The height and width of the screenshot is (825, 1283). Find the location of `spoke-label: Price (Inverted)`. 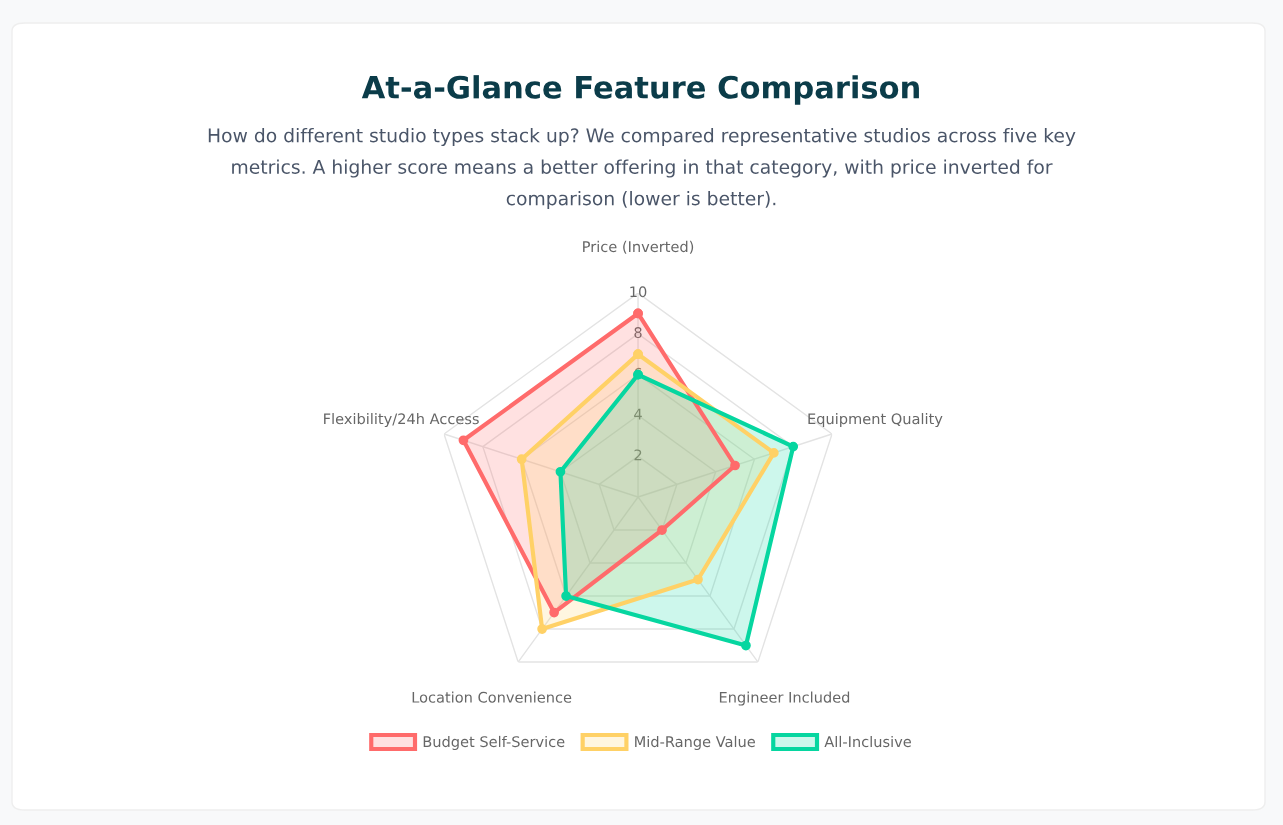

spoke-label: Price (Inverted) is located at coordinates (638, 247).